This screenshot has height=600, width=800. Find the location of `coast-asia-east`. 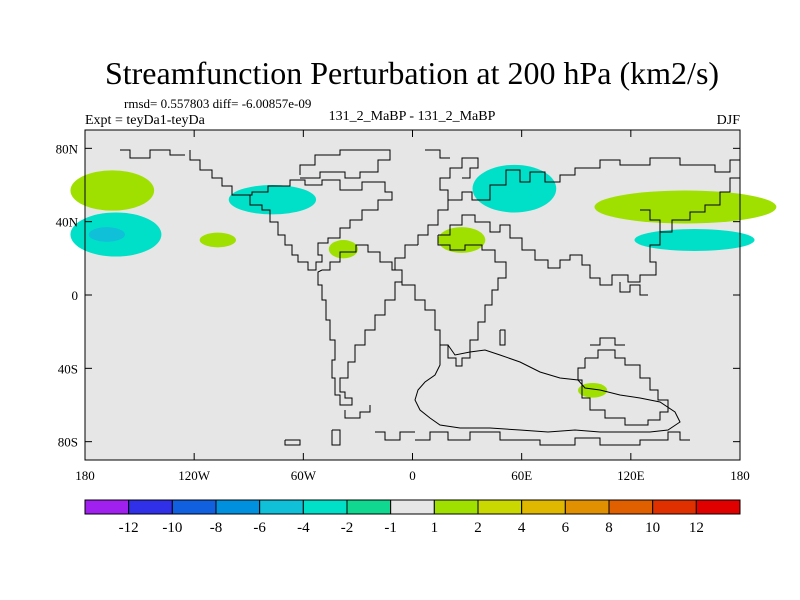

coast-asia-east is located at coordinates (589, 231).